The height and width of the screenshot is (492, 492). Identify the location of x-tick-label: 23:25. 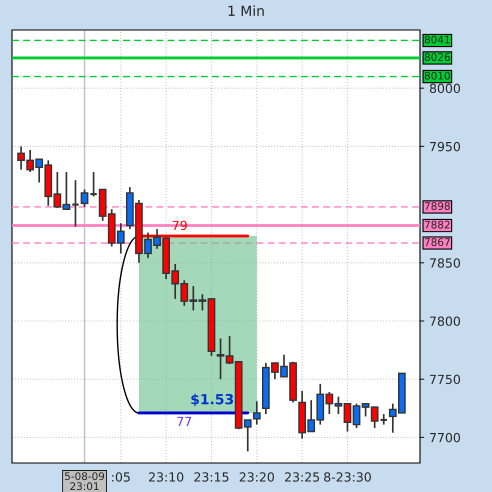
(302, 477).